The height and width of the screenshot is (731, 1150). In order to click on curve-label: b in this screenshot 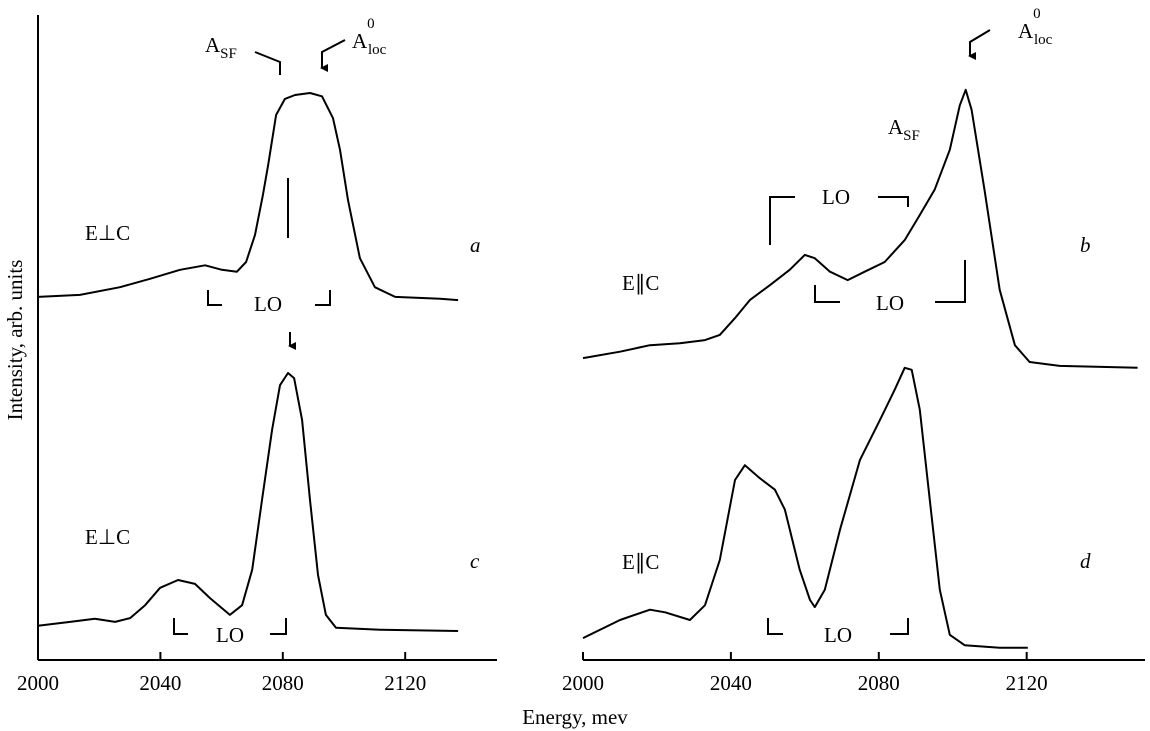, I will do `click(1085, 245)`.